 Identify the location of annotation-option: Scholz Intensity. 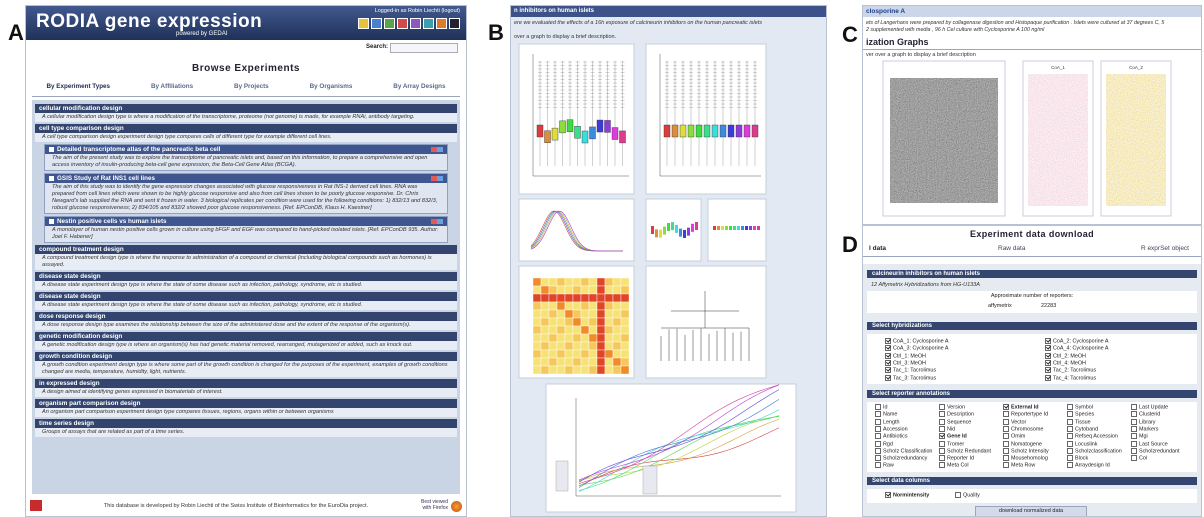
(1026, 451).